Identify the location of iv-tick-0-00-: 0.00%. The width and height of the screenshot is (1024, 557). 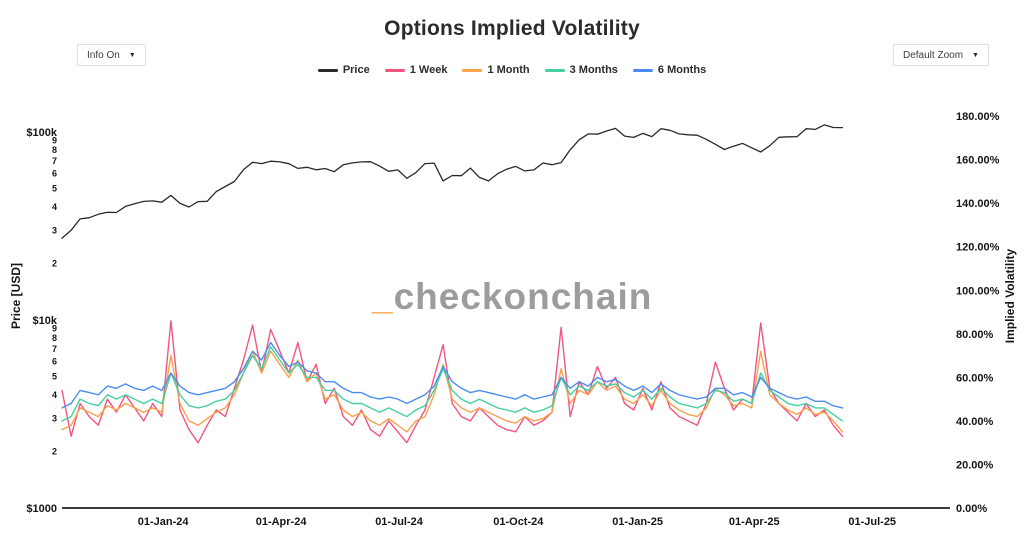
(971, 509).